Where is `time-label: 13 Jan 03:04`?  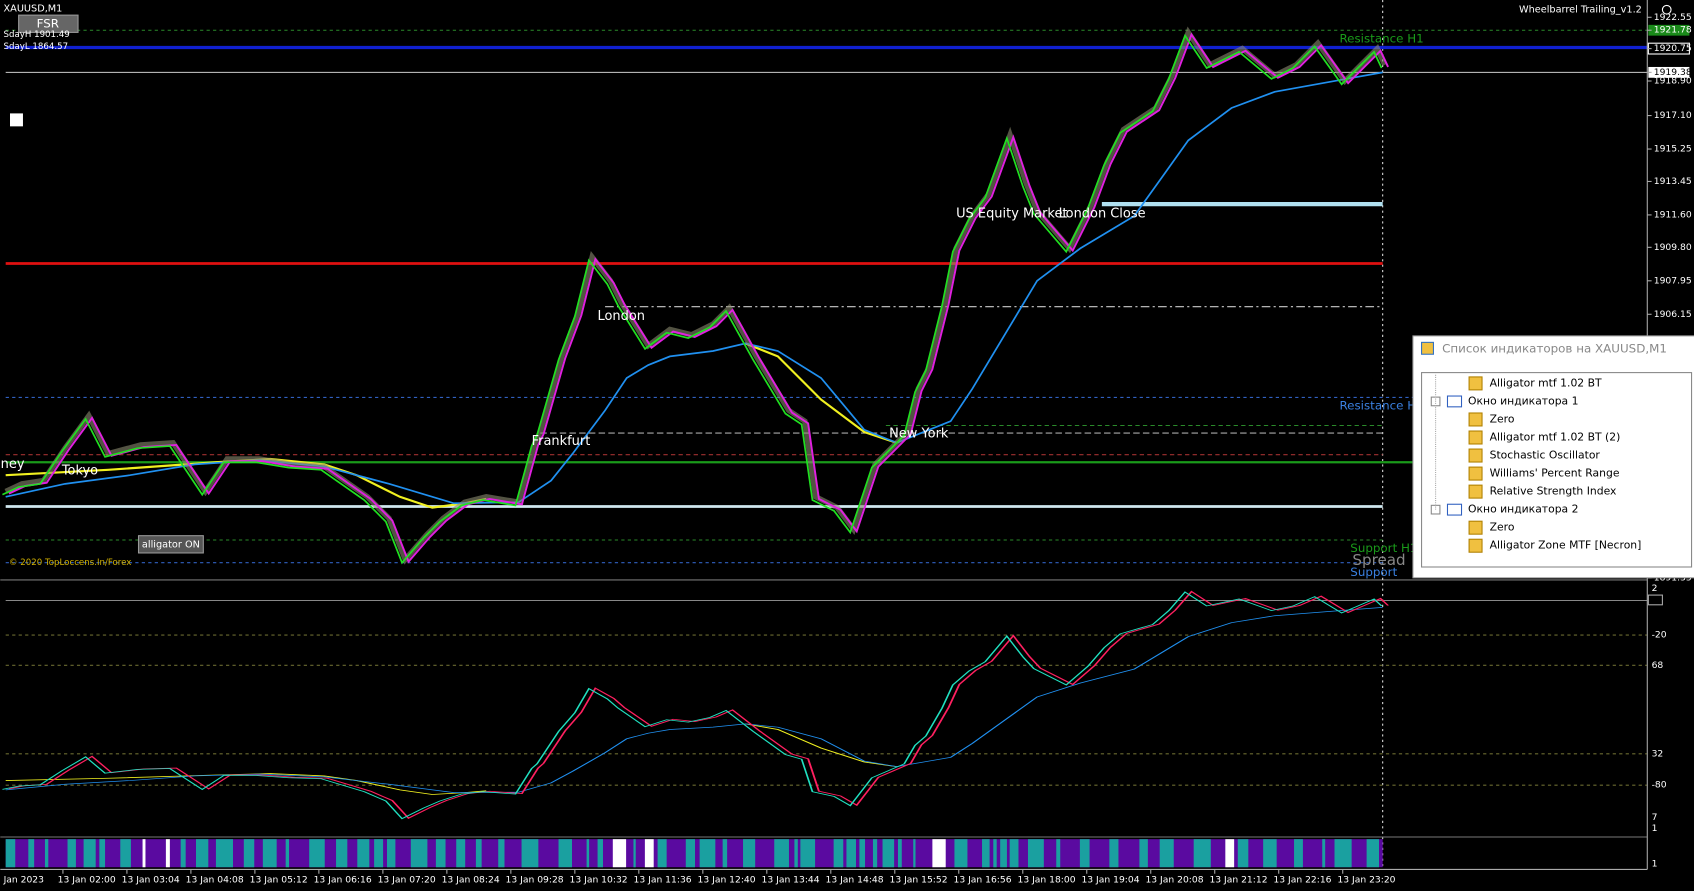 time-label: 13 Jan 03:04 is located at coordinates (151, 880).